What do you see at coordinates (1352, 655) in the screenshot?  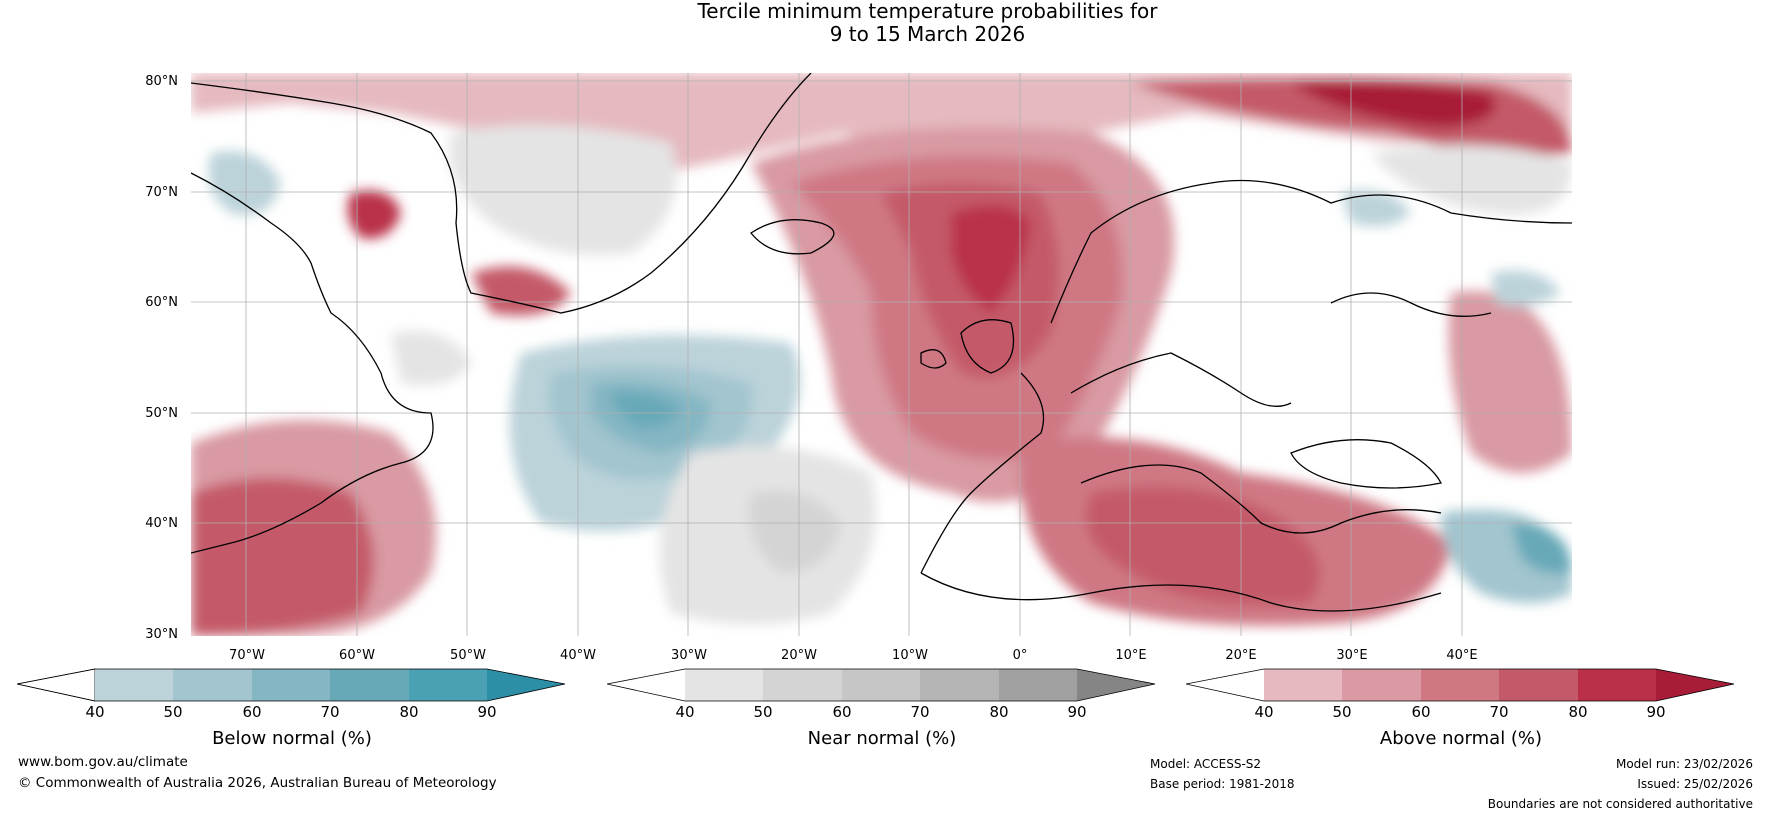 I see `lon-label-30e: 30°E` at bounding box center [1352, 655].